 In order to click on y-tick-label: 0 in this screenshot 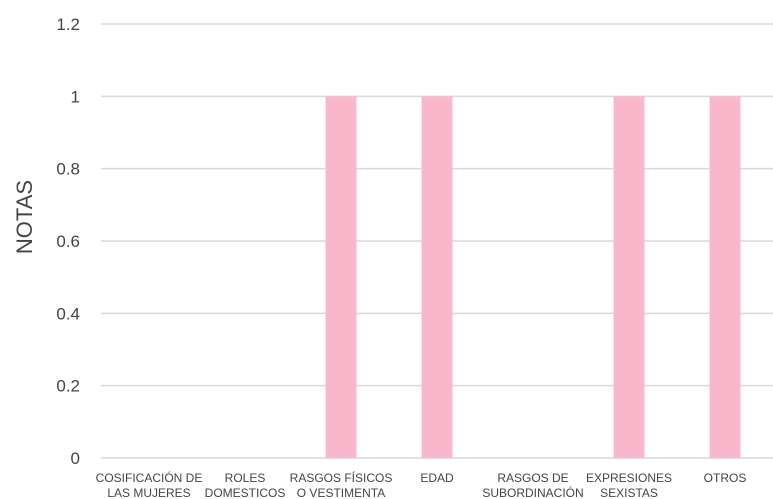, I will do `click(75, 458)`.